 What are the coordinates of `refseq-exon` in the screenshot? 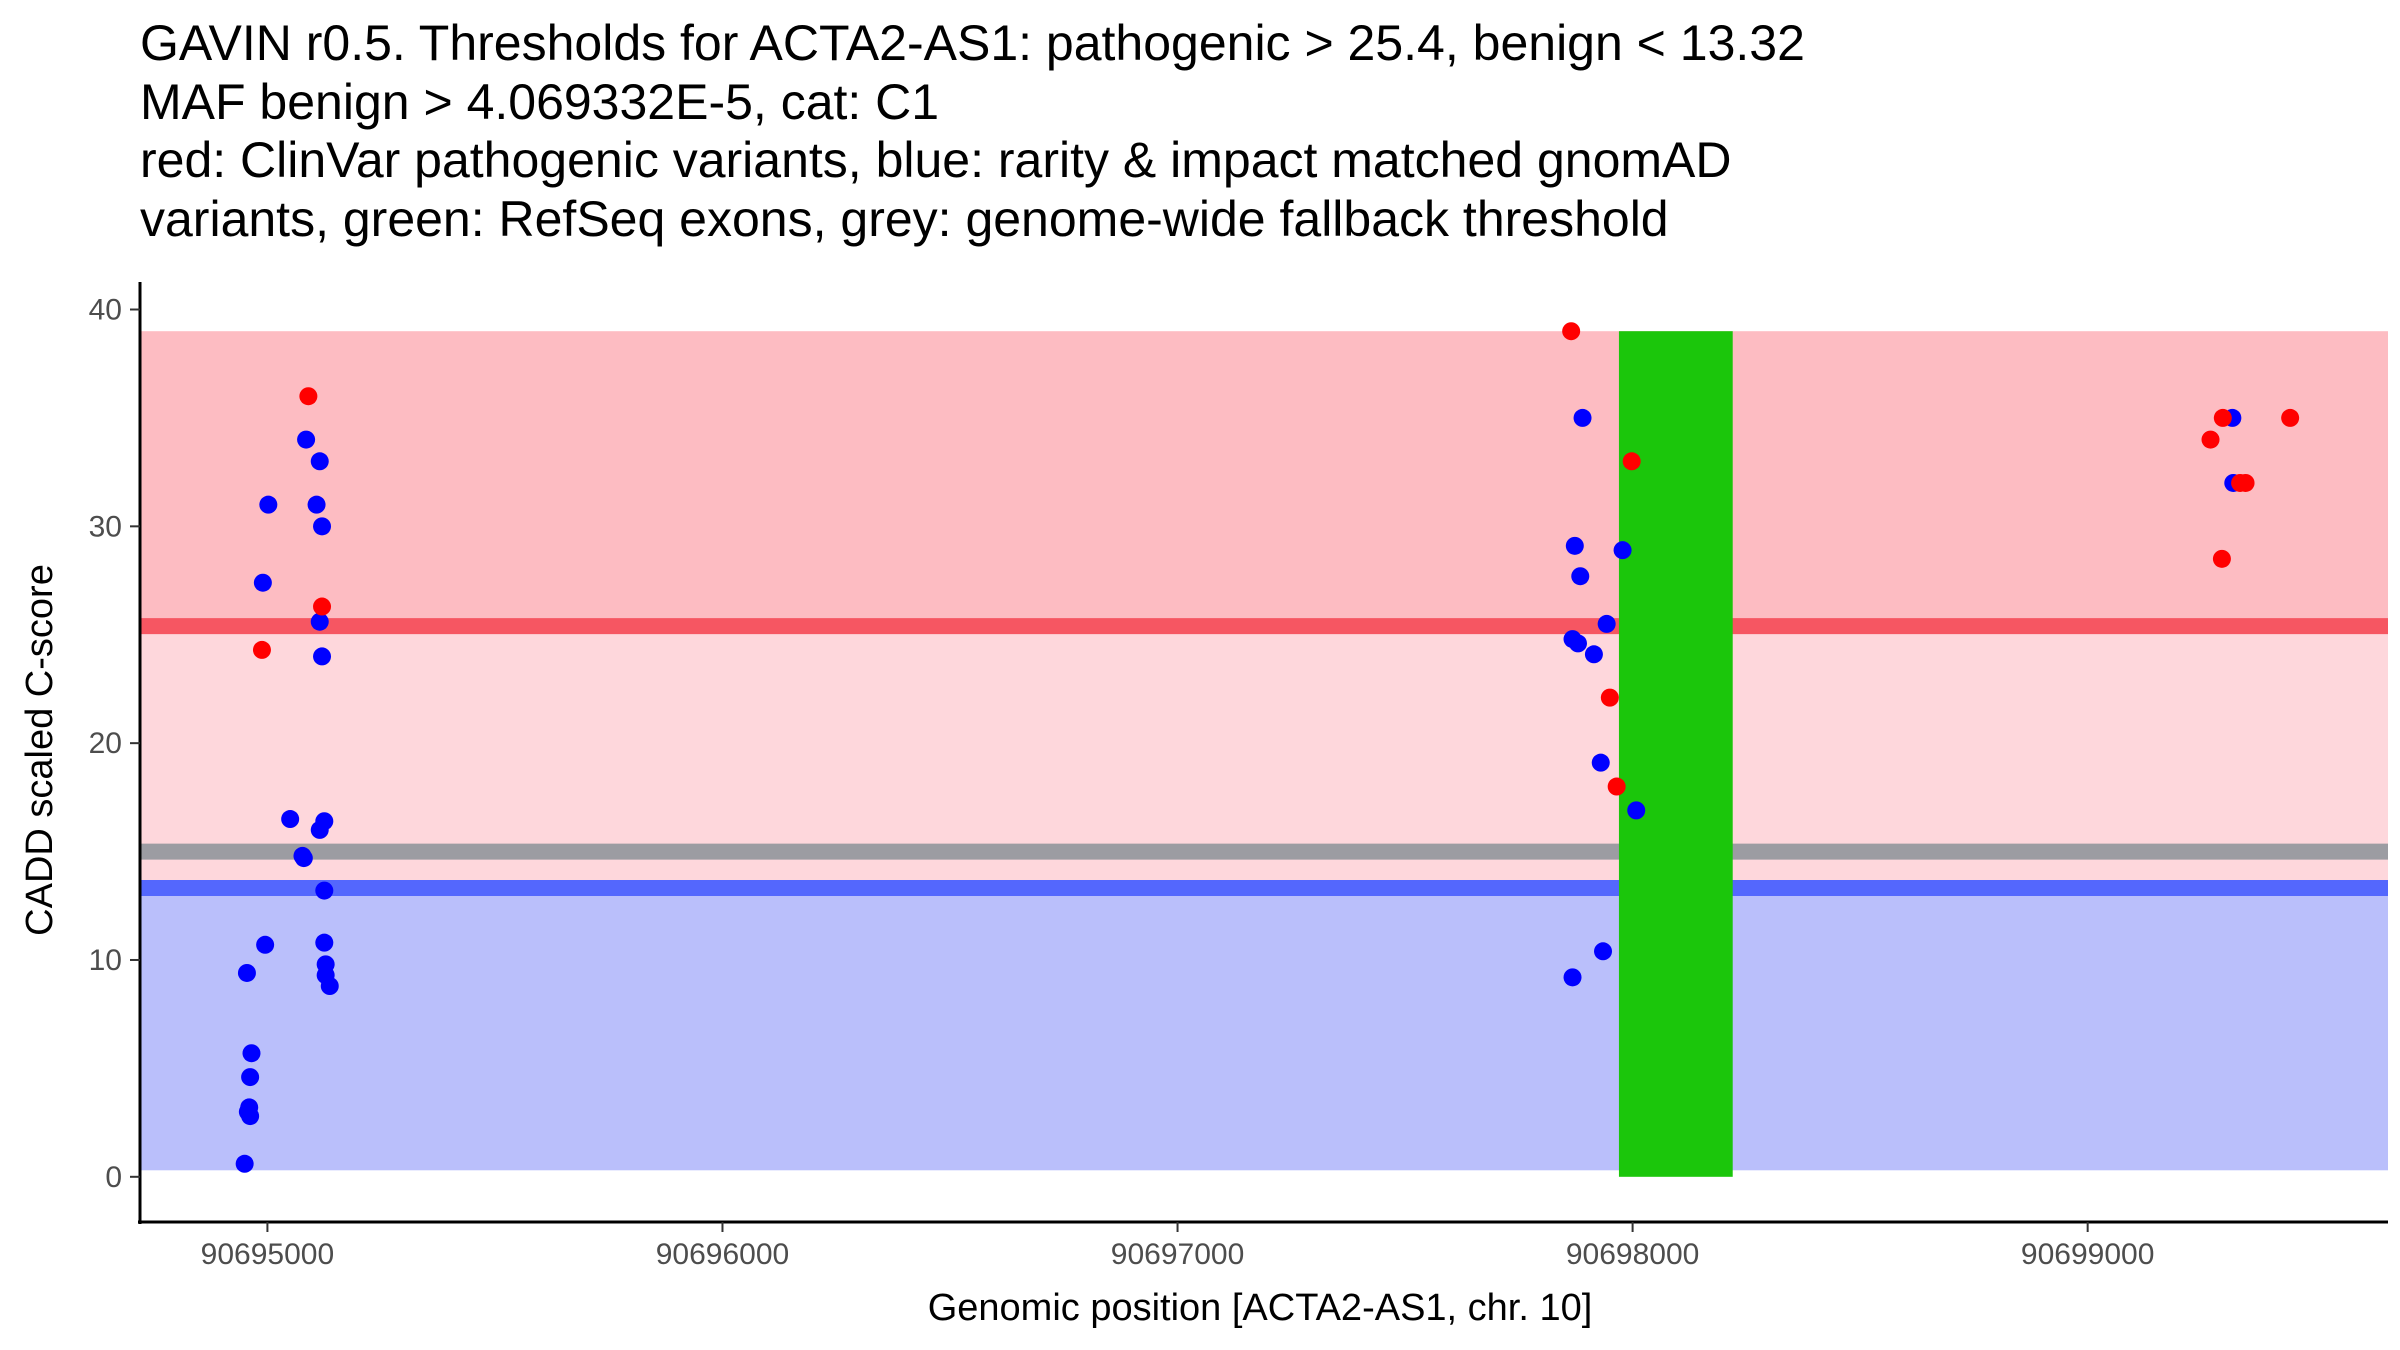 It's located at (1675, 754).